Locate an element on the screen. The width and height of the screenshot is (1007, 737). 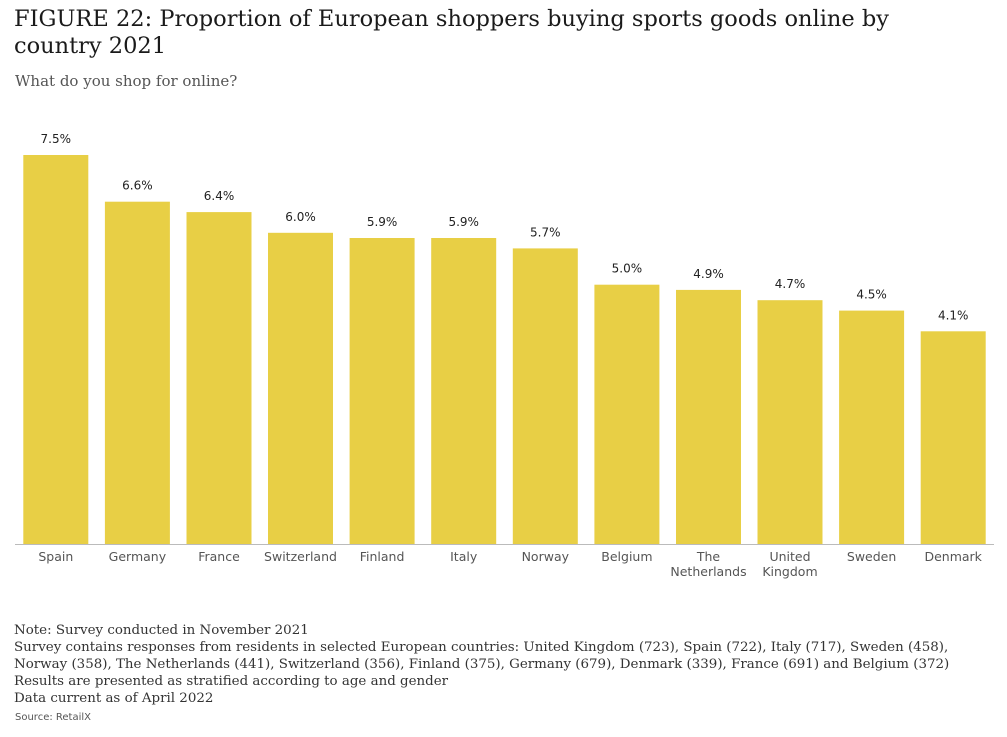
note-line: Note: Survey conducted in November 2021 is located at coordinates (161, 630).